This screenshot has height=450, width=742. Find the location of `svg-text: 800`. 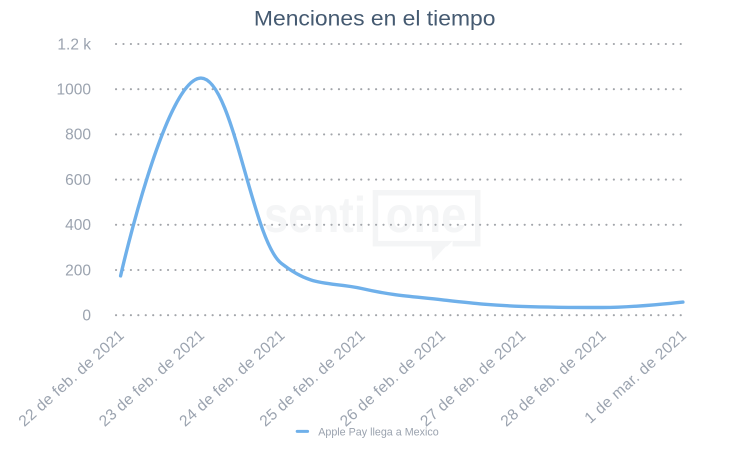

svg-text: 800 is located at coordinates (78, 135).